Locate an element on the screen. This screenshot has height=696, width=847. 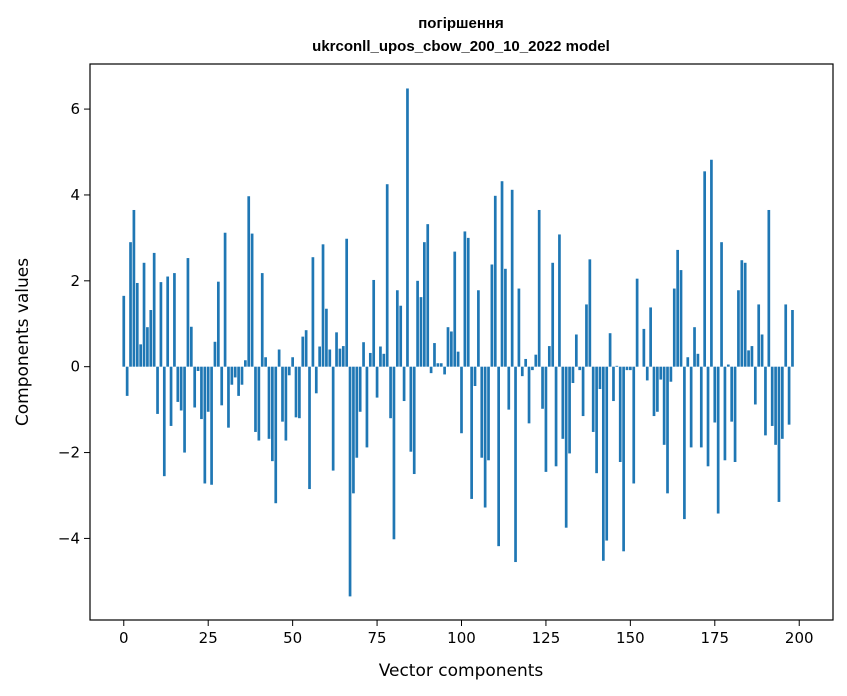
x-axis-ticks: 0 25 50 75 100 125 150 175 200 is located at coordinates (466, 633).